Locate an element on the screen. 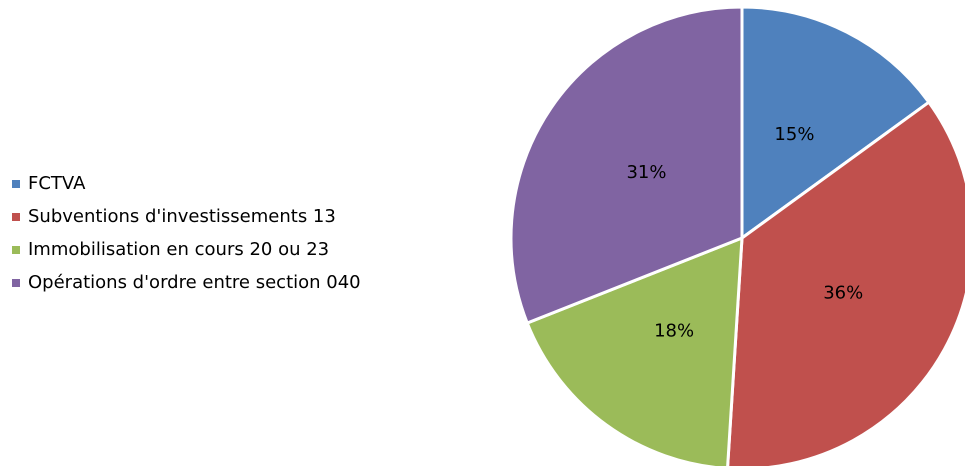  data-label: 36% is located at coordinates (843, 293).